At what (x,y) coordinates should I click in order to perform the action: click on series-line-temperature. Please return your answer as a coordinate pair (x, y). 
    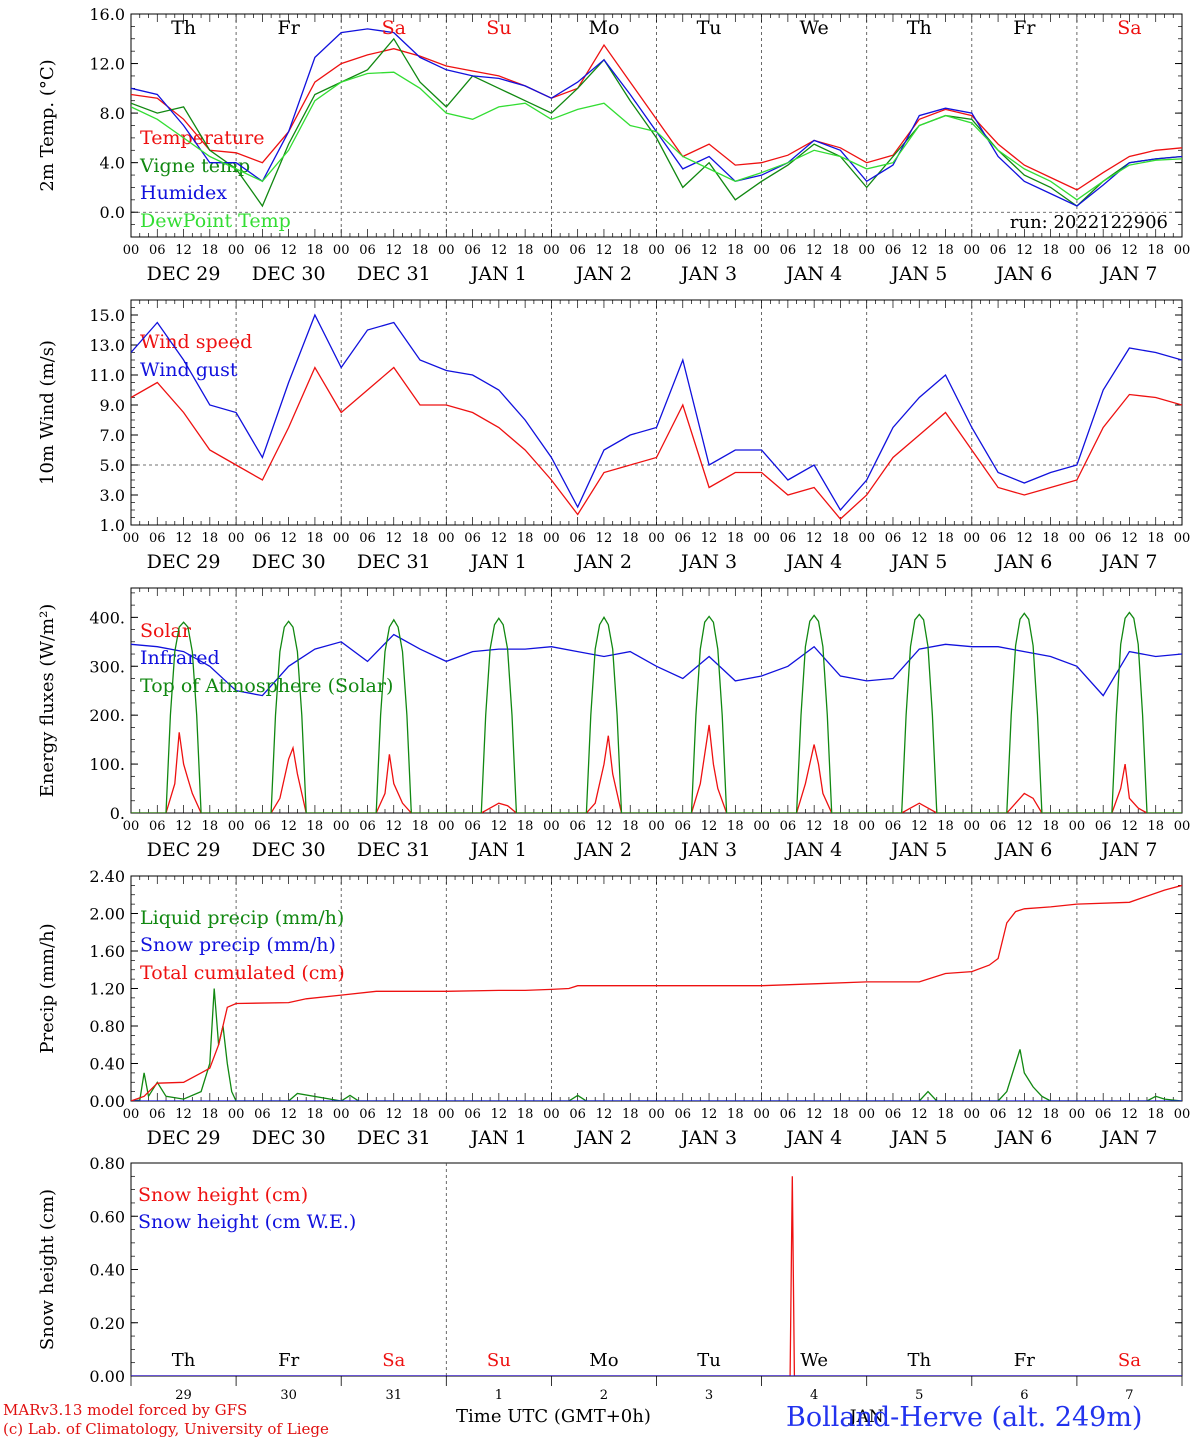
    Looking at the image, I should click on (656, 117).